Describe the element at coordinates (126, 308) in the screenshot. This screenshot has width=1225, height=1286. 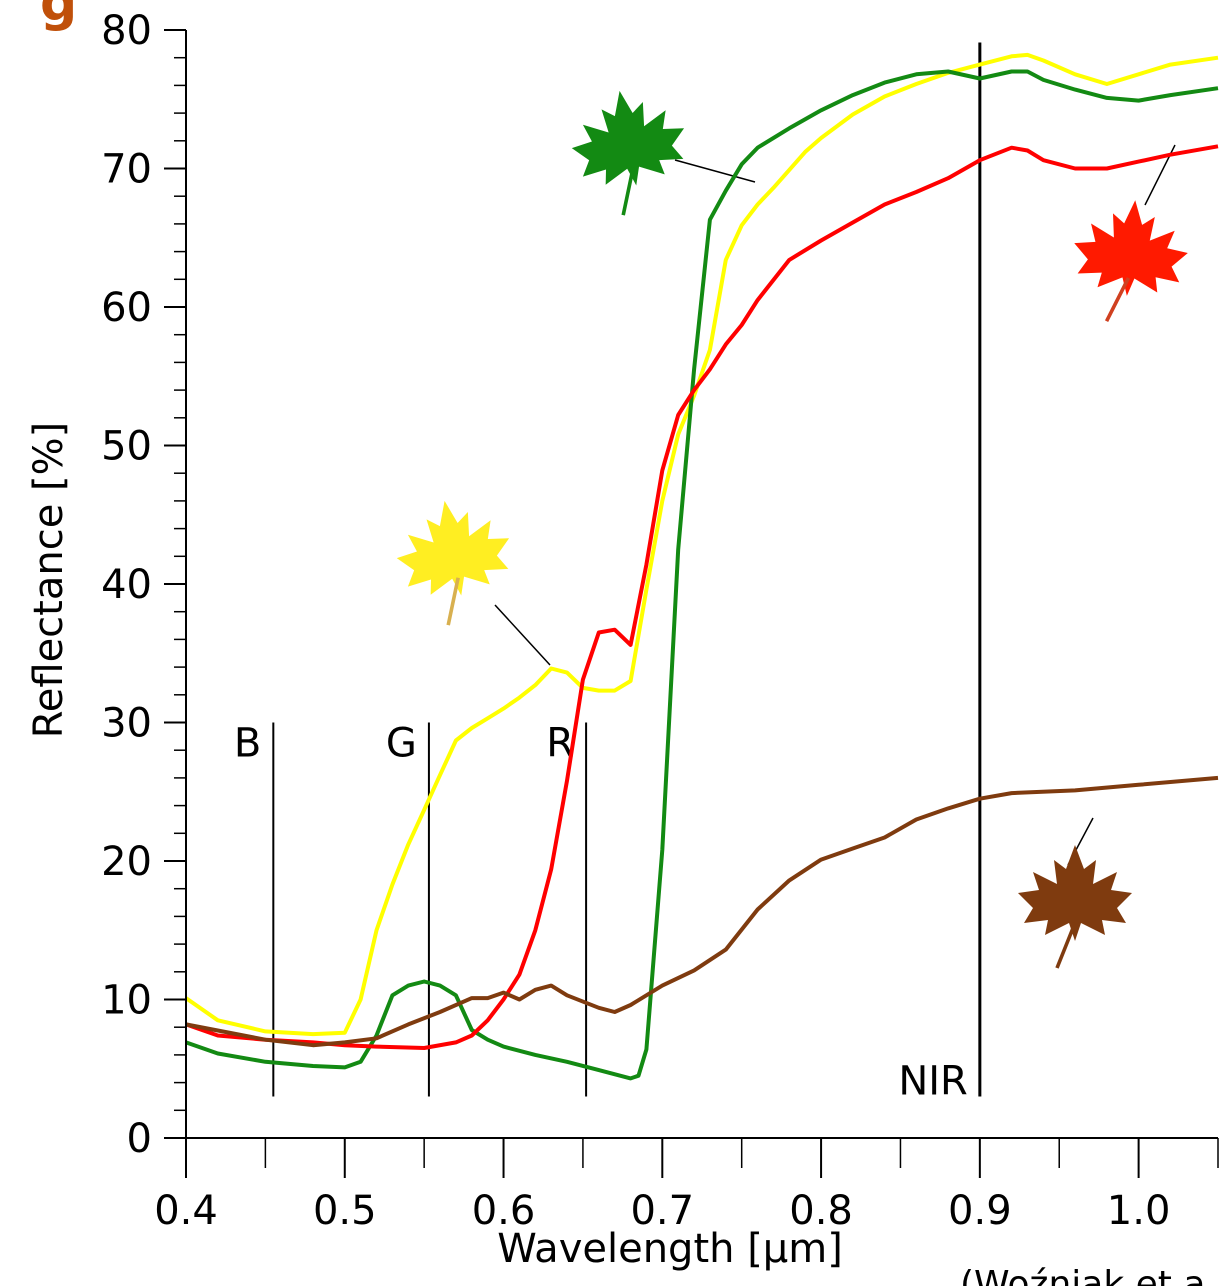
I see `y-tick-label: 60` at that location.